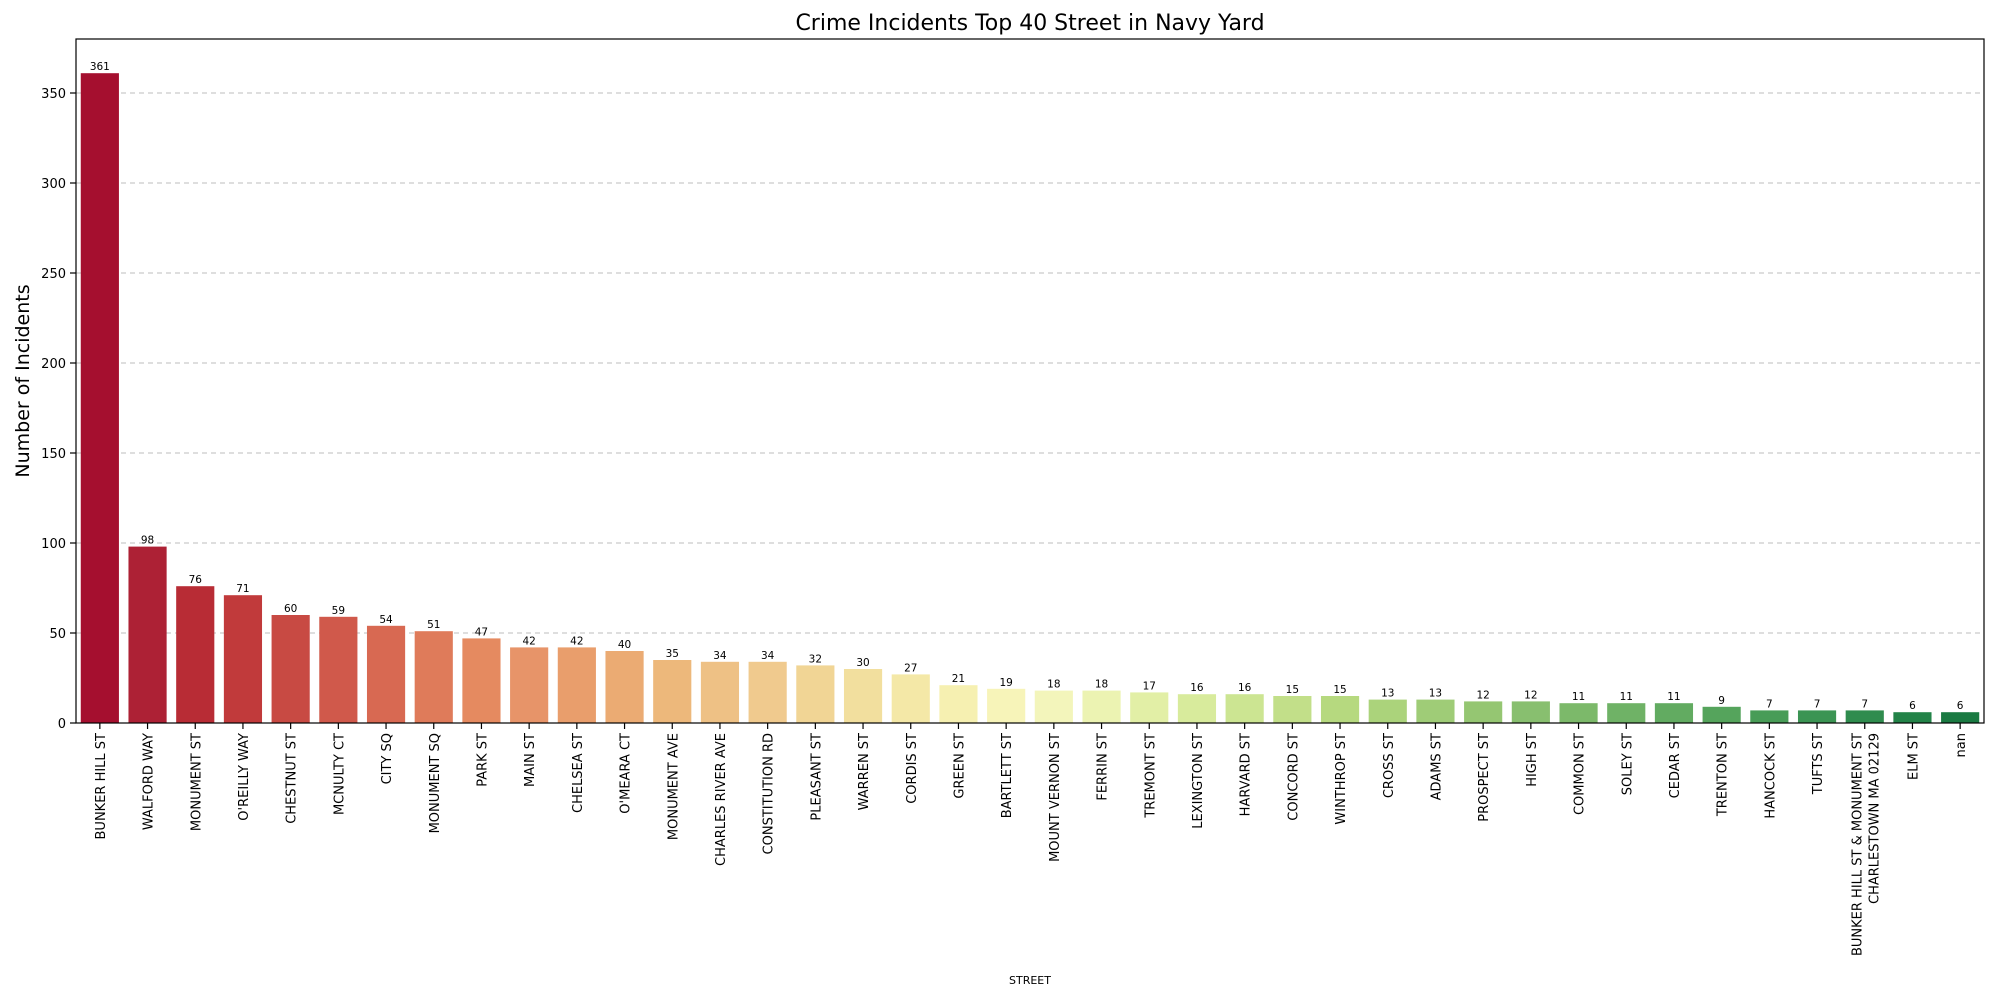  I want to click on x-tick-label: MAIN ST, so click(530, 760).